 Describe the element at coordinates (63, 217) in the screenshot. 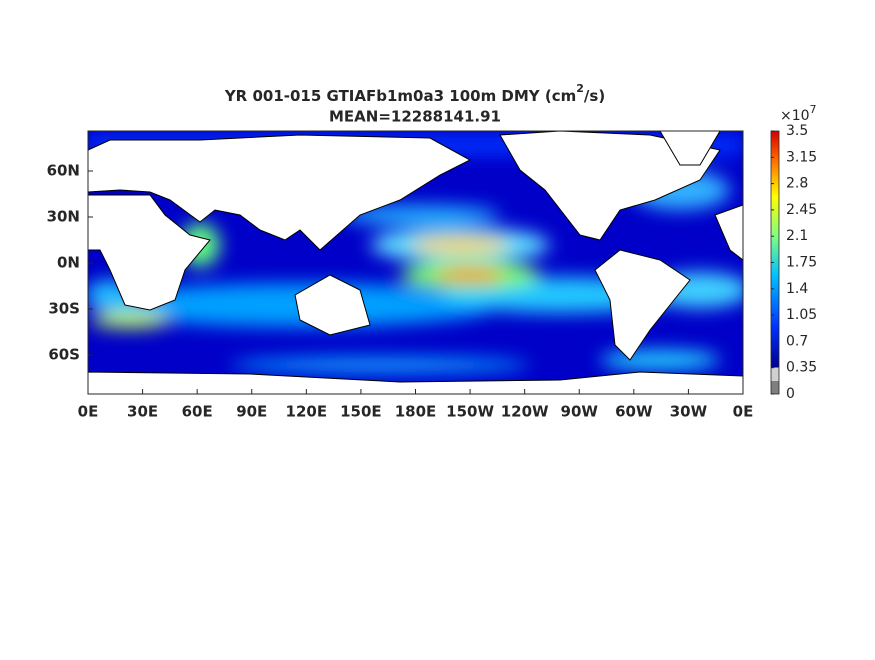

I see `y-tick-label: 30N` at that location.